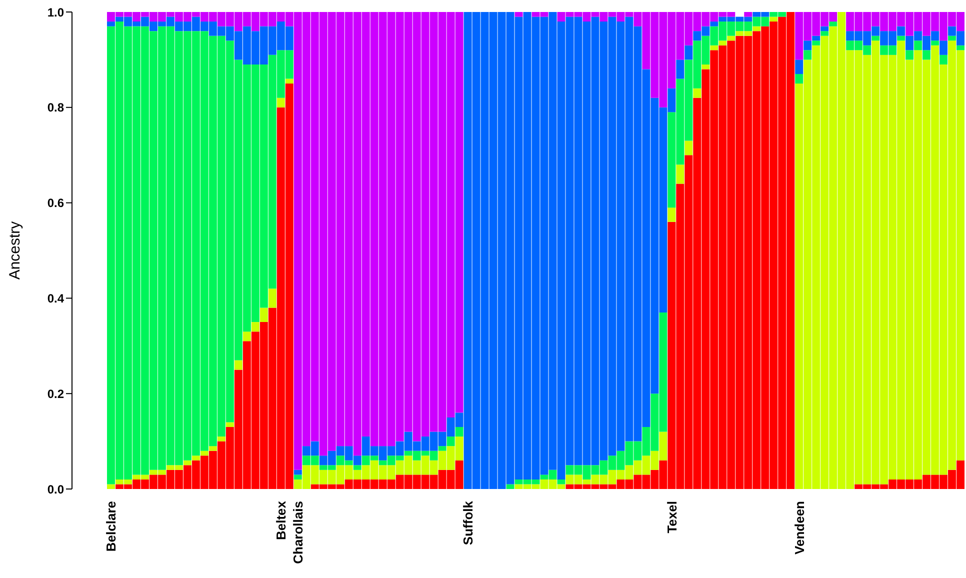 The image size is (966, 578). Describe the element at coordinates (468, 523) in the screenshot. I see `x-tick-label: Suffolk` at that location.